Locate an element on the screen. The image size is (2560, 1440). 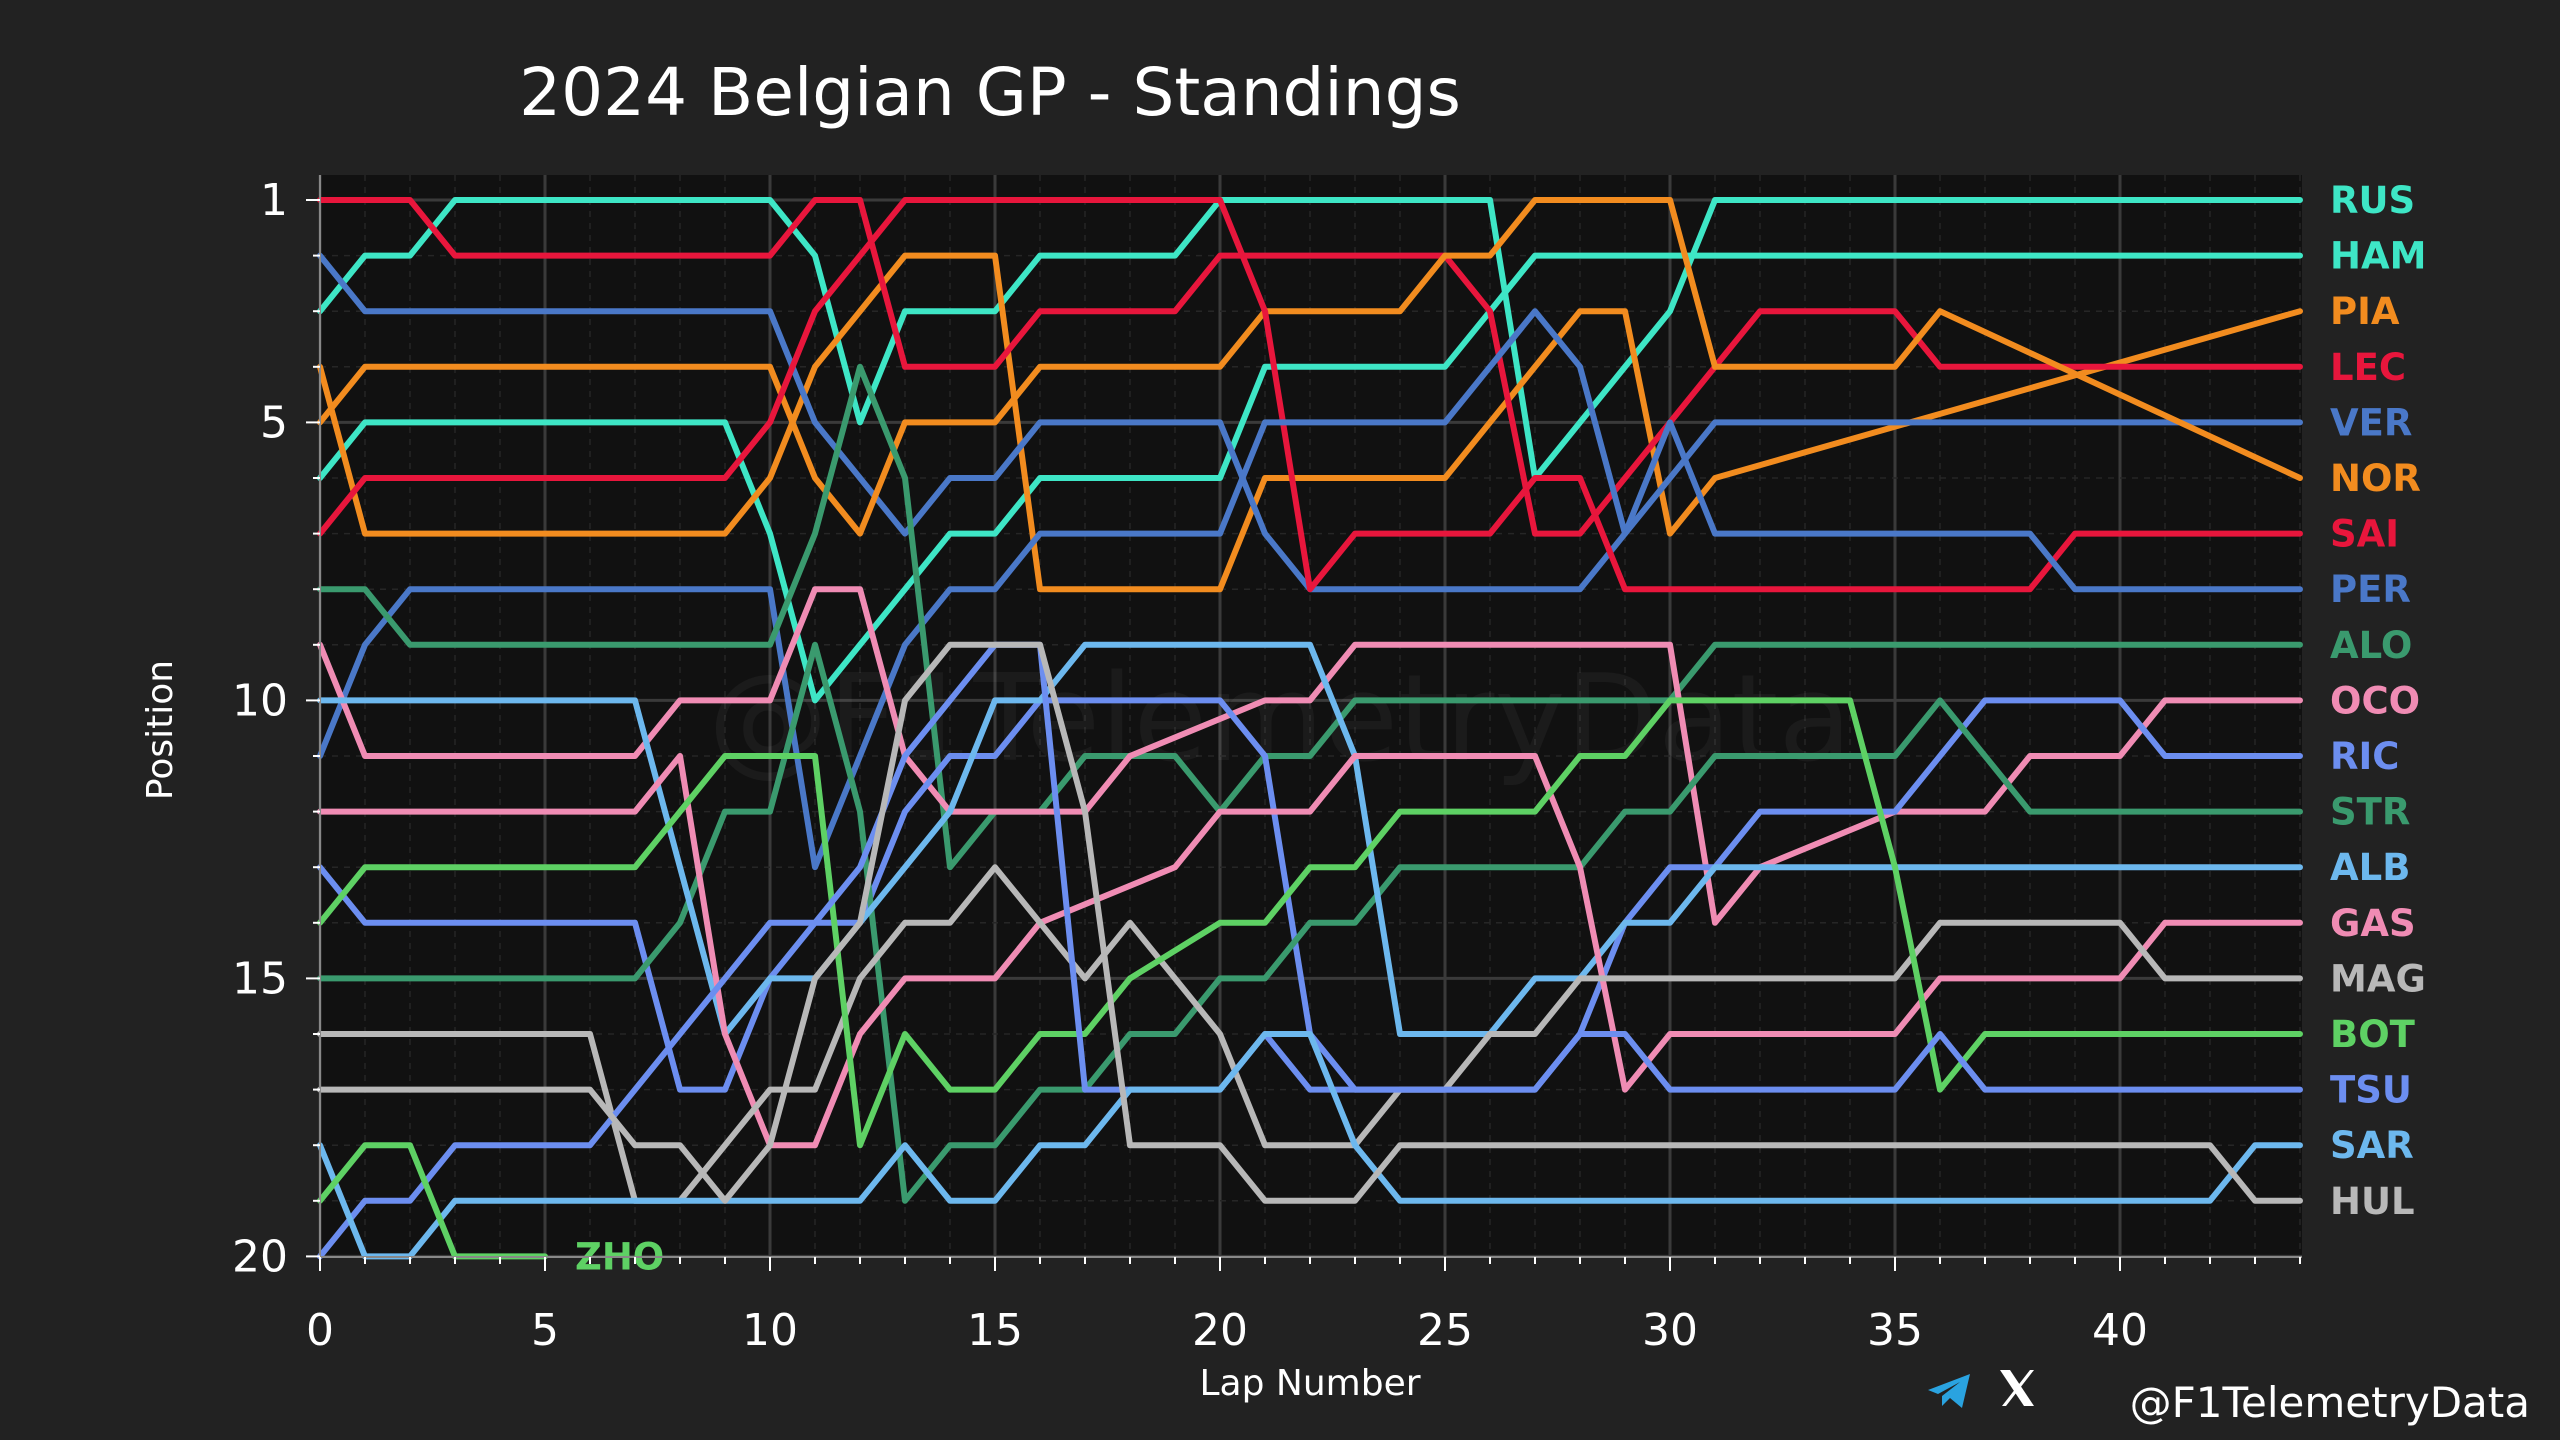
driver-label-hul: HUL is located at coordinates (2372, 1201).